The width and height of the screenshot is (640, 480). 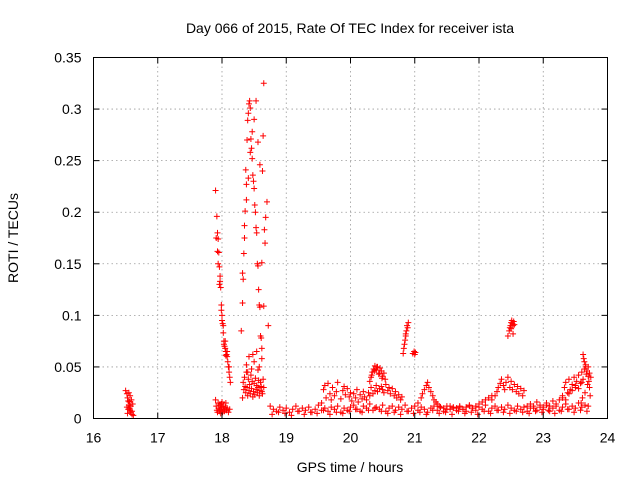 I want to click on y-tick-label: 0.35, so click(x=67, y=58).